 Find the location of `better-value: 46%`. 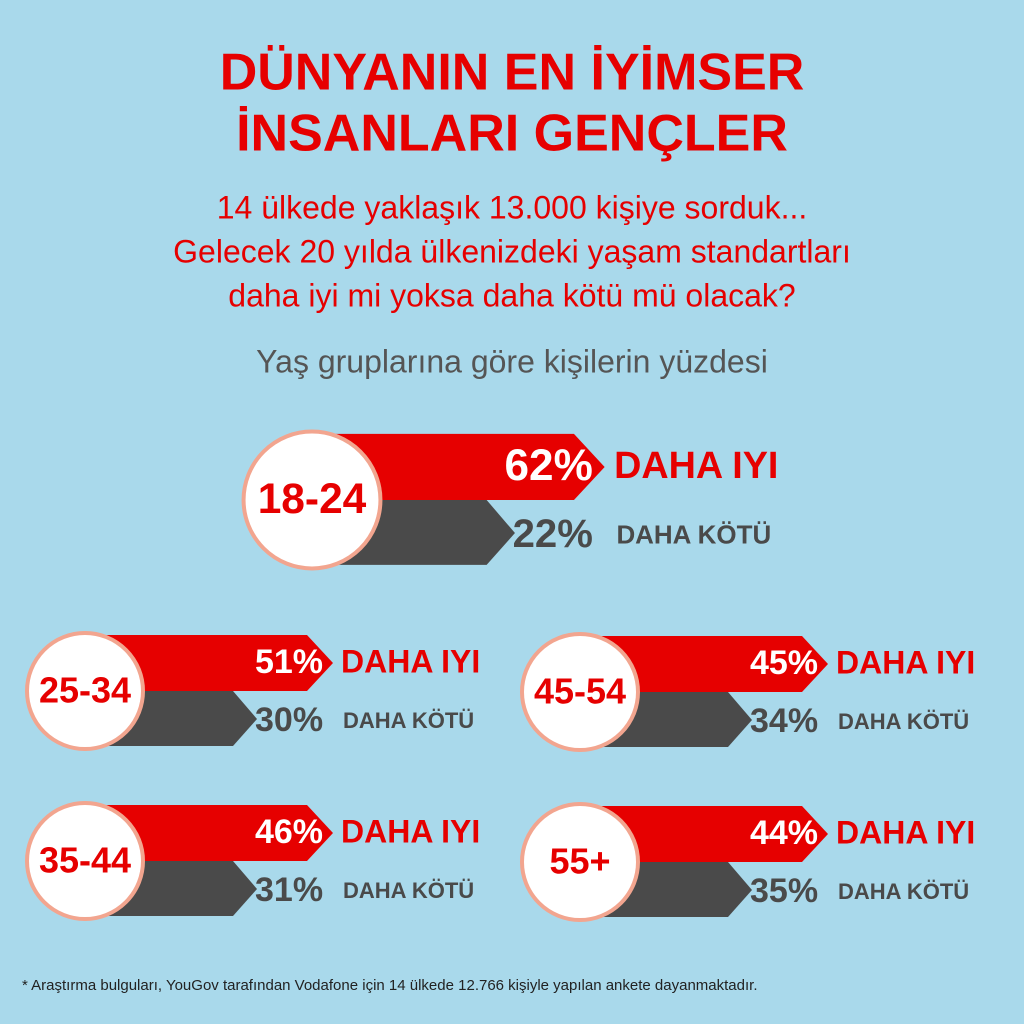

better-value: 46% is located at coordinates (289, 832).